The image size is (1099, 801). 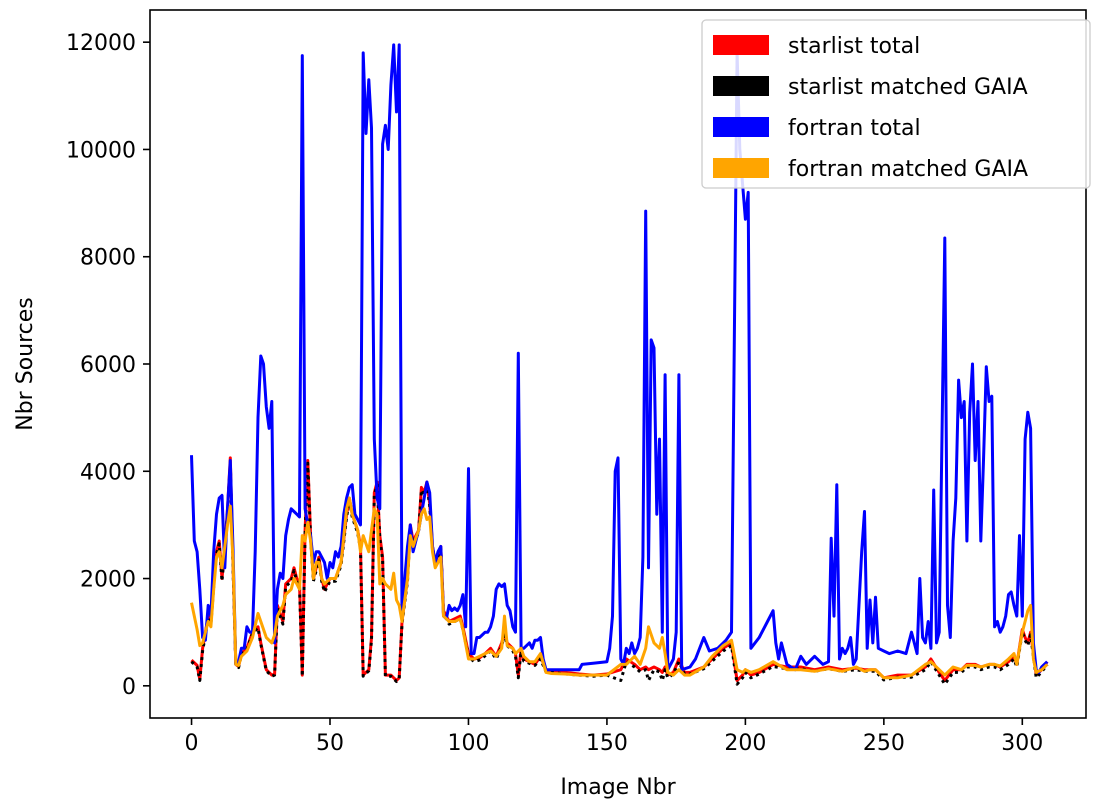 I want to click on y-tick-label: 6000, so click(x=108, y=365).